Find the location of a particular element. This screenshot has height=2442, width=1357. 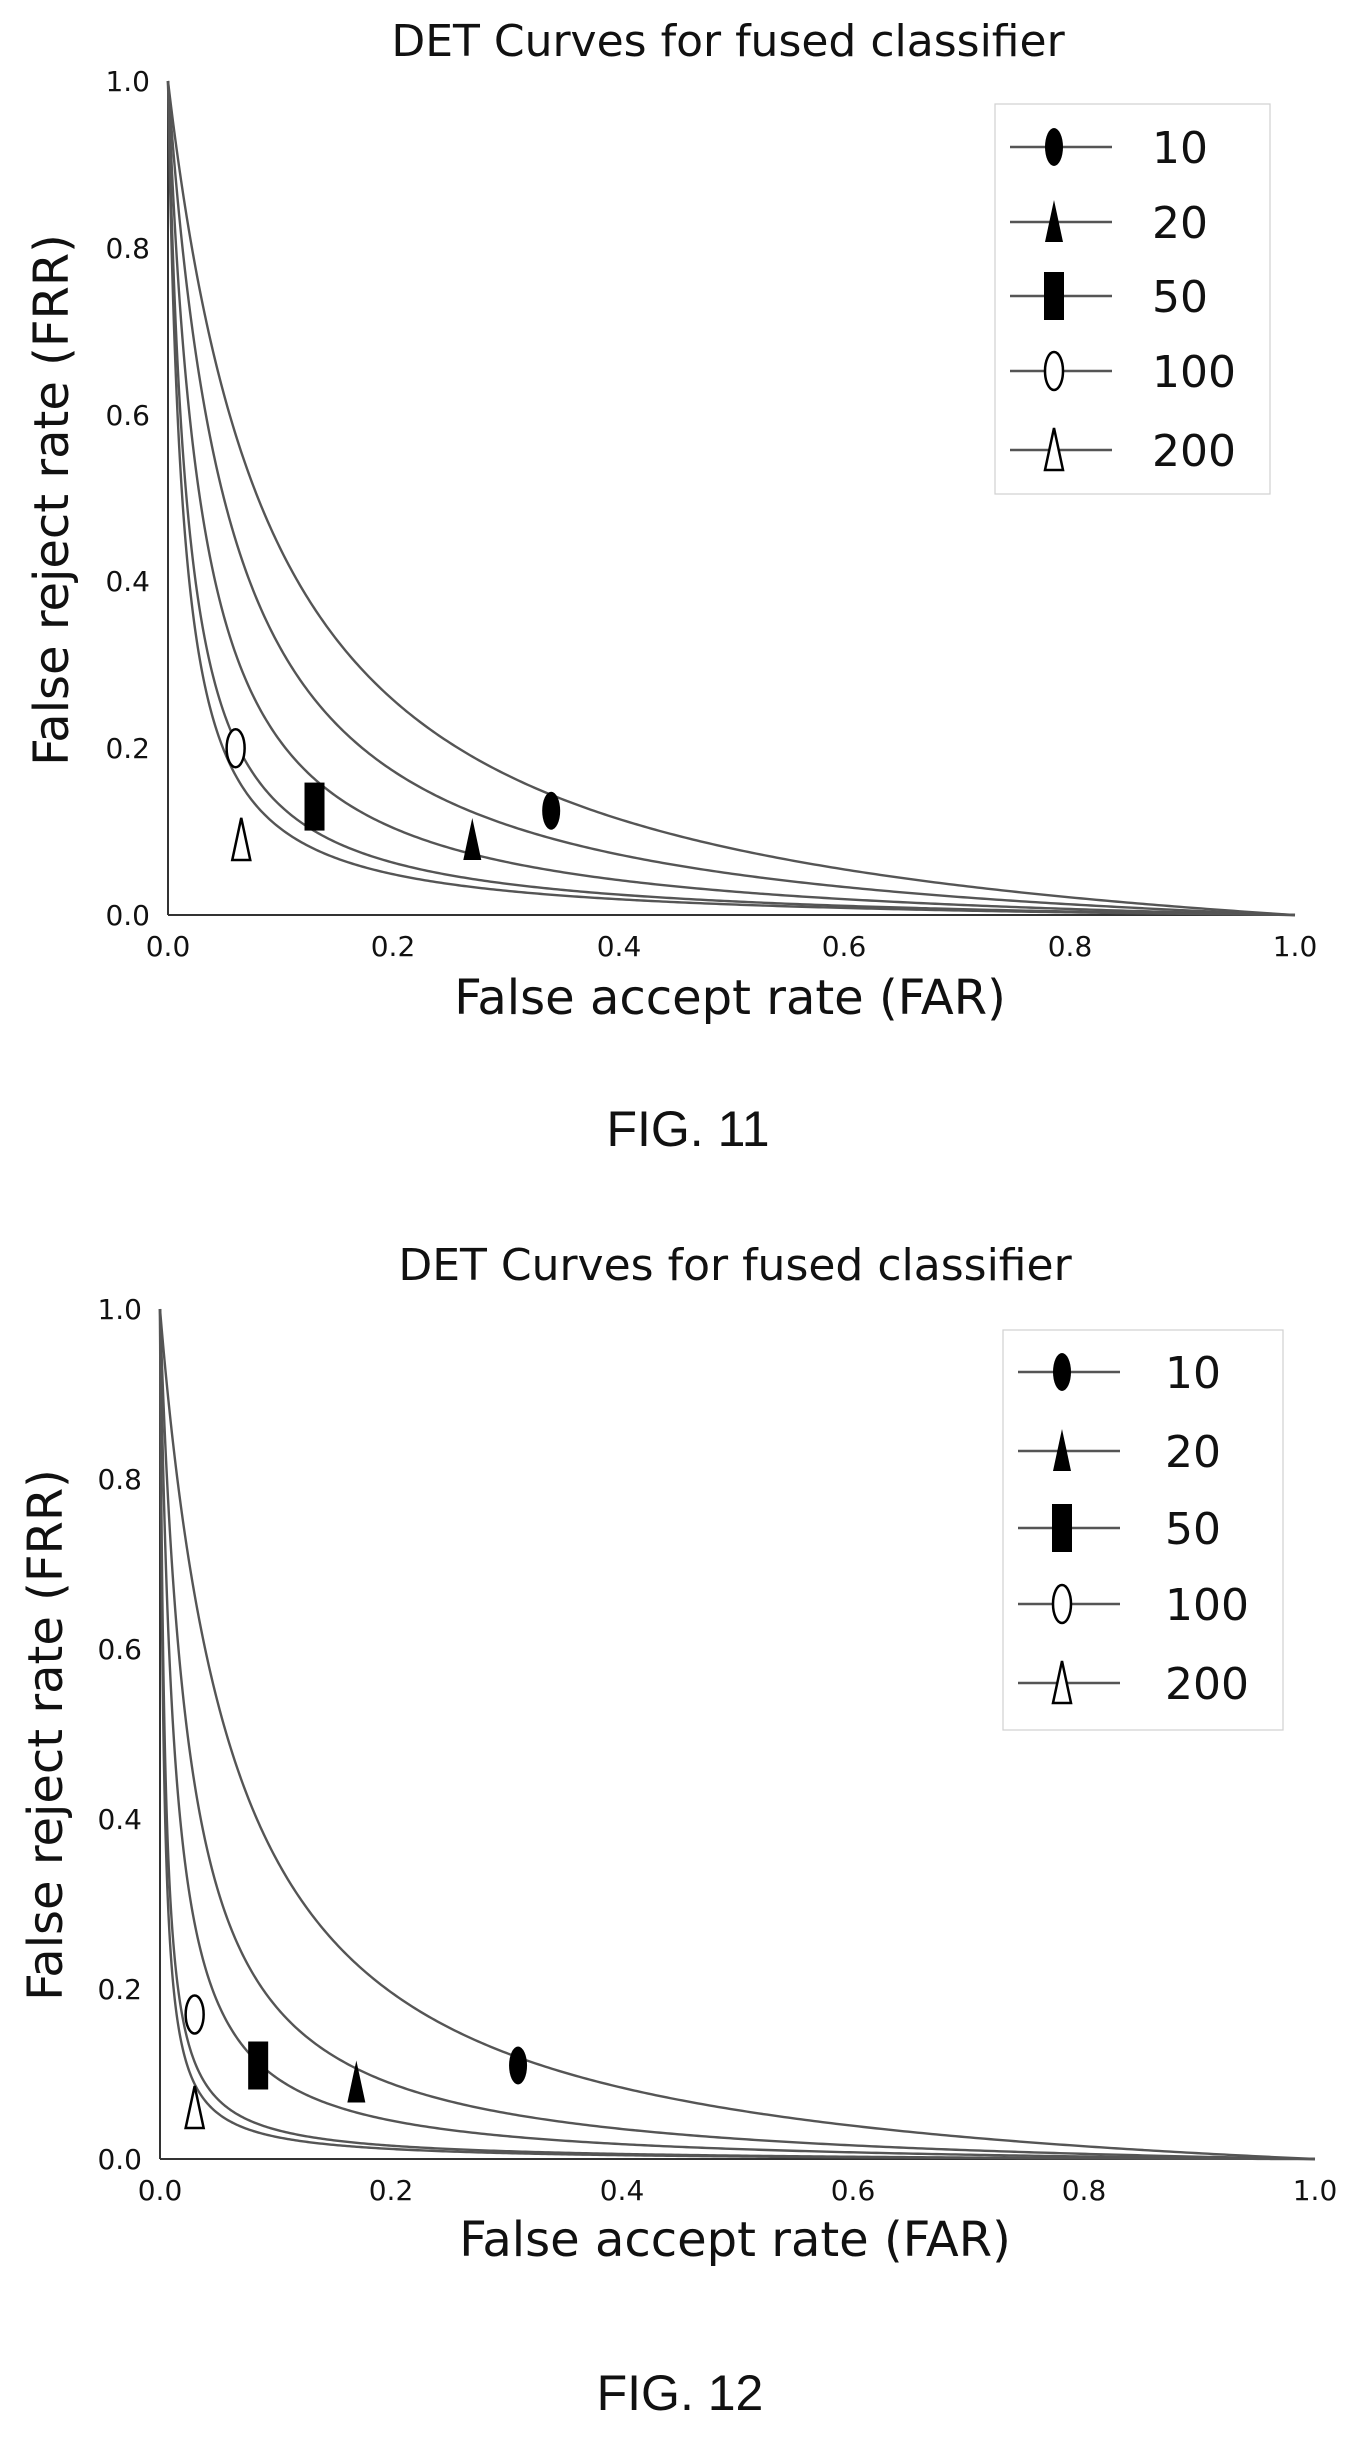

y-tick-label: 0.0 is located at coordinates (119, 2159).